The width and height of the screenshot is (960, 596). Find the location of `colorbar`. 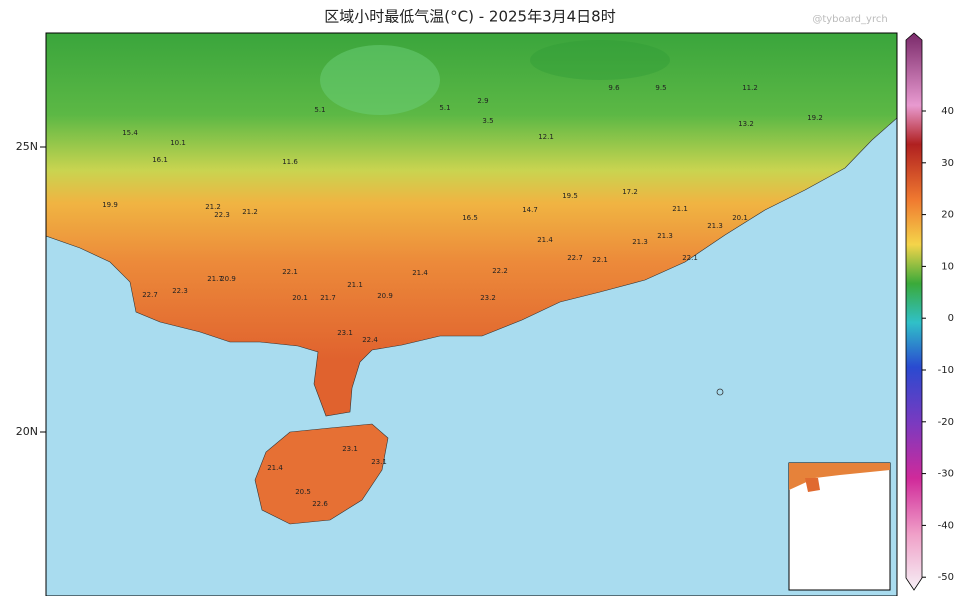

colorbar is located at coordinates (914, 311).